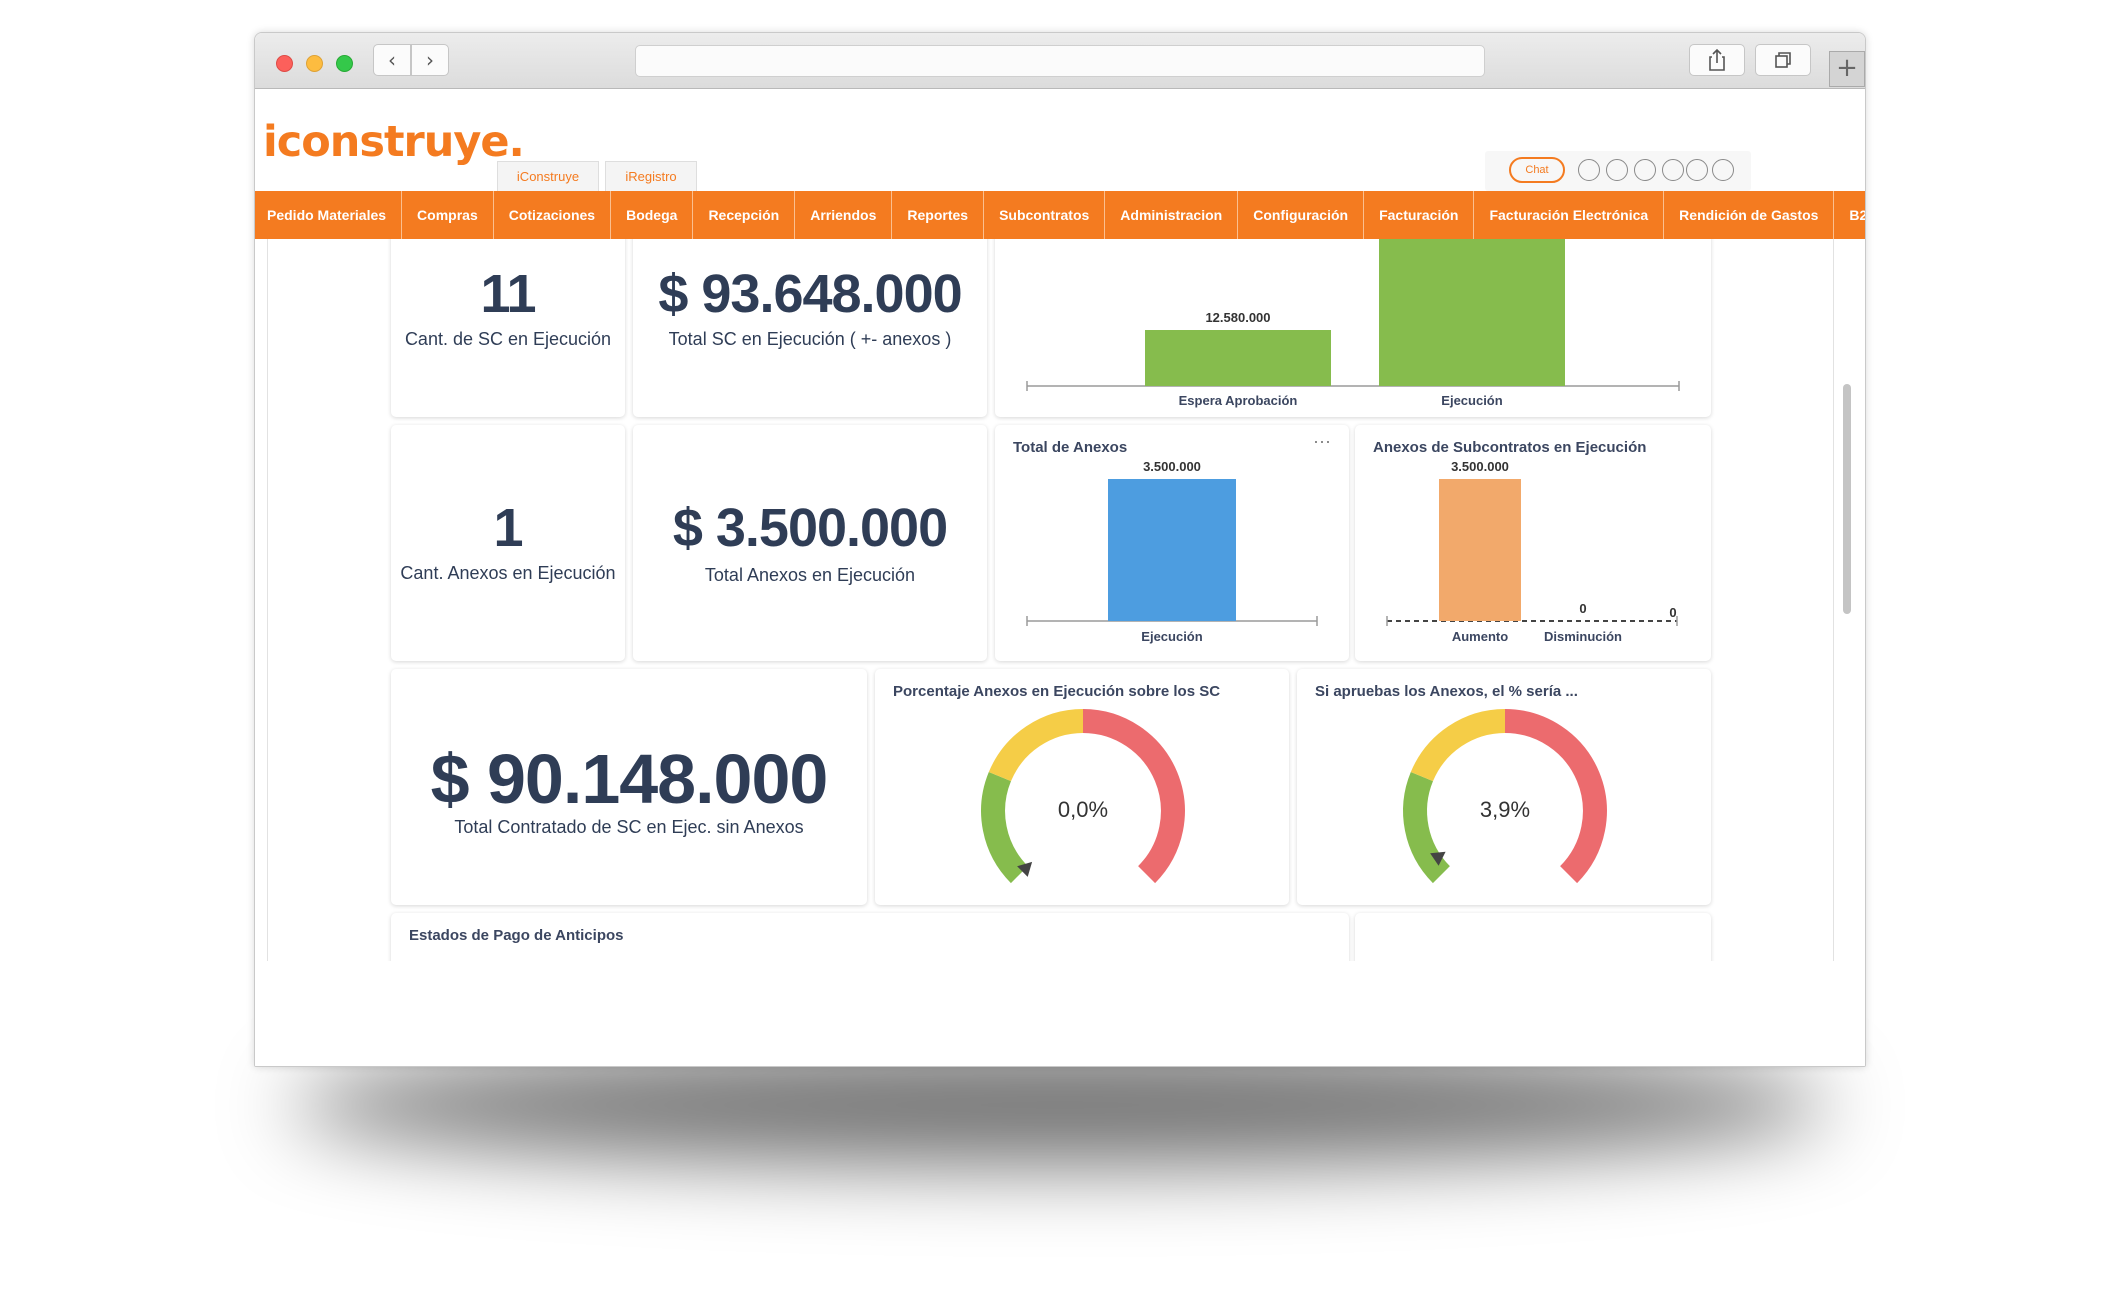 The image size is (2113, 1297). Describe the element at coordinates (508, 573) in the screenshot. I see `kpi-label: Cant. Anexos en Ejecución` at that location.